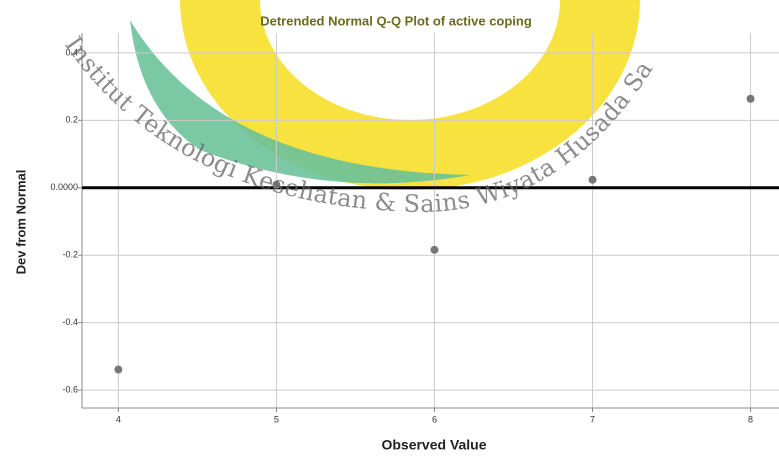 This screenshot has width=779, height=457. Describe the element at coordinates (434, 419) in the screenshot. I see `x-tick-label: 6` at that location.